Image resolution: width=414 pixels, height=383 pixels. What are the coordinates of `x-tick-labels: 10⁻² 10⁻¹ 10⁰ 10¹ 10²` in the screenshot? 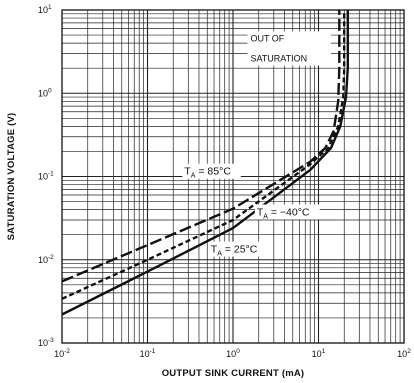 It's located at (232, 353).